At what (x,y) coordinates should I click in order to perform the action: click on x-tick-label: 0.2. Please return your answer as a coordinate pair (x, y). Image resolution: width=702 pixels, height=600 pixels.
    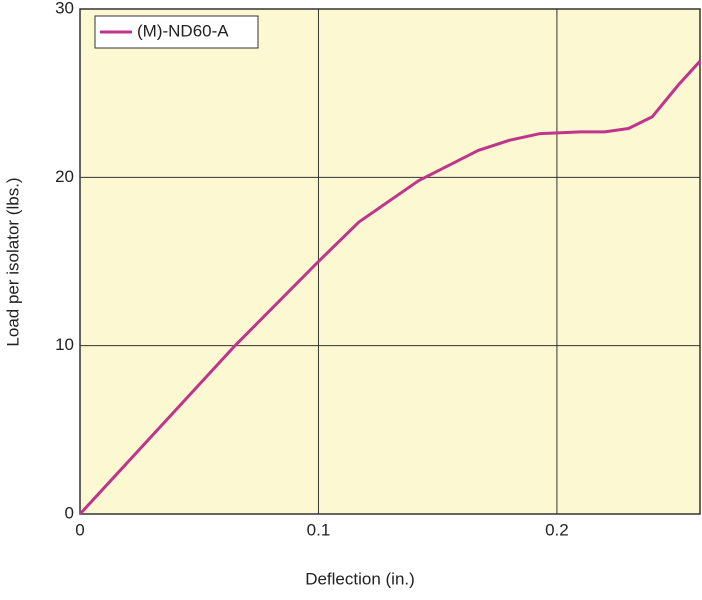
    Looking at the image, I should click on (557, 529).